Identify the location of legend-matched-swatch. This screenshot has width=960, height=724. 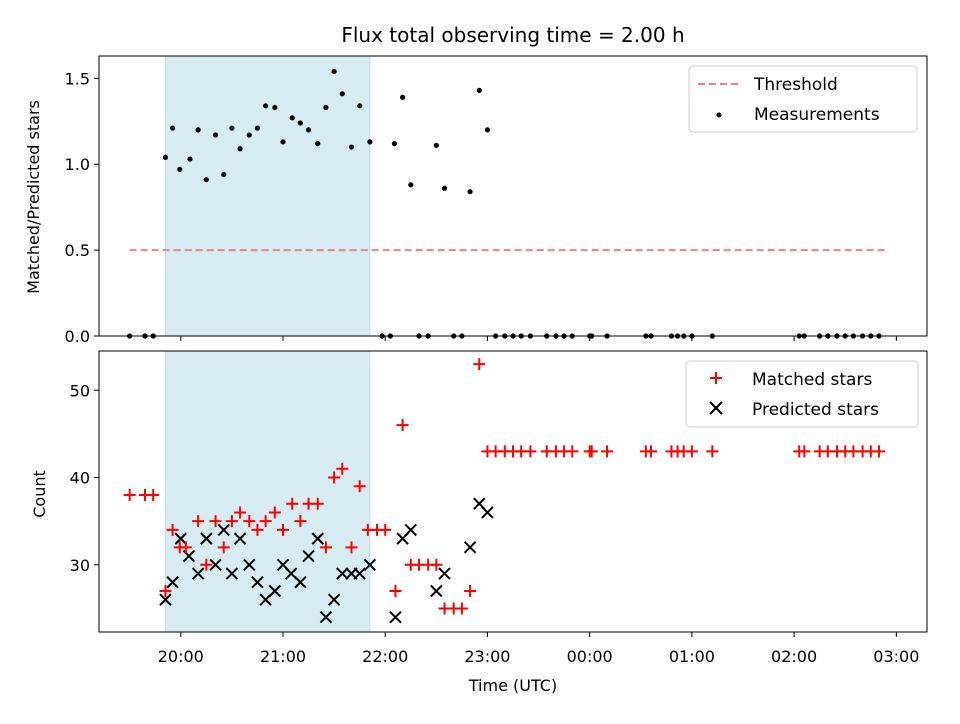
(716, 378).